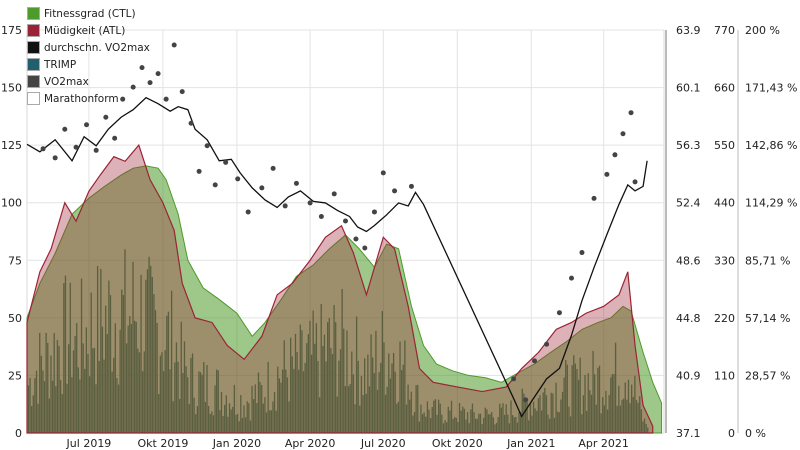 The height and width of the screenshot is (450, 800). I want to click on legend-label-avg-vo2max: durchschn. VO2max, so click(97, 47).